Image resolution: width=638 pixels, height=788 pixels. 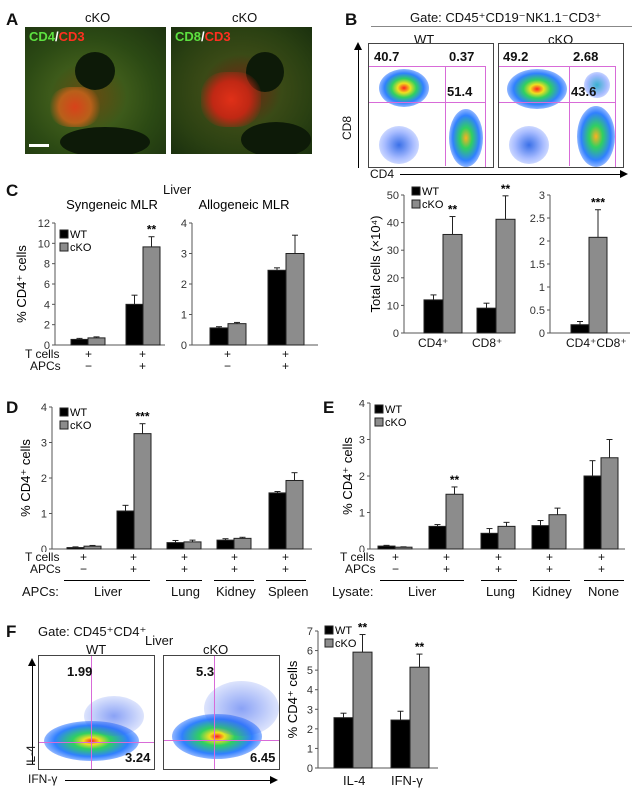 I want to click on group-label: Spleen, so click(x=288, y=591).